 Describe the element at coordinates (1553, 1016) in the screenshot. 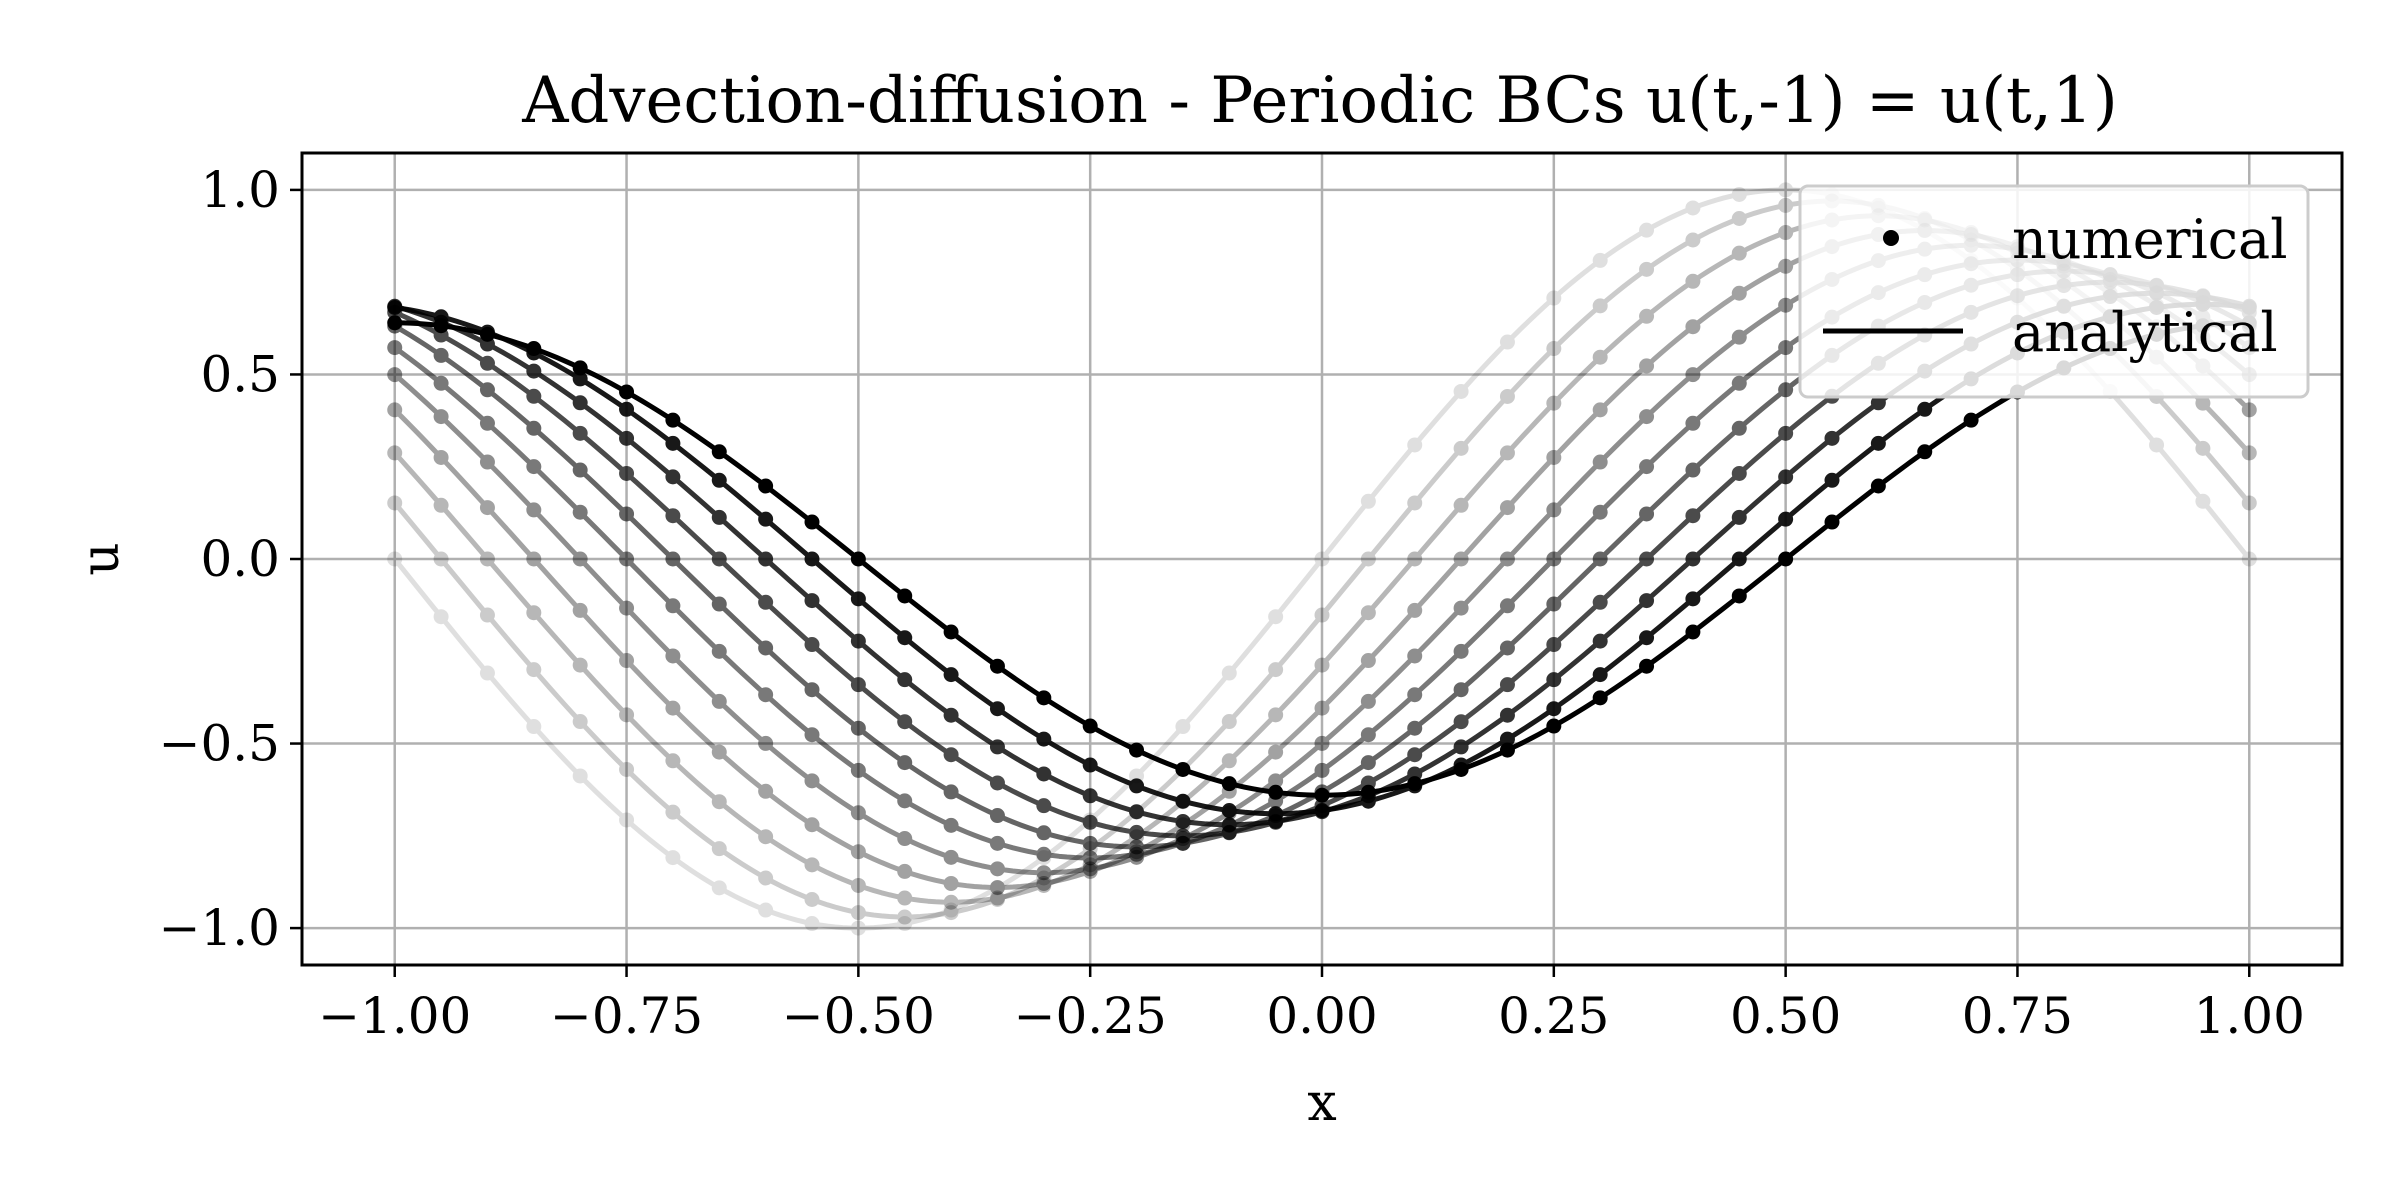

I see `x-tick-label: 0.25` at that location.